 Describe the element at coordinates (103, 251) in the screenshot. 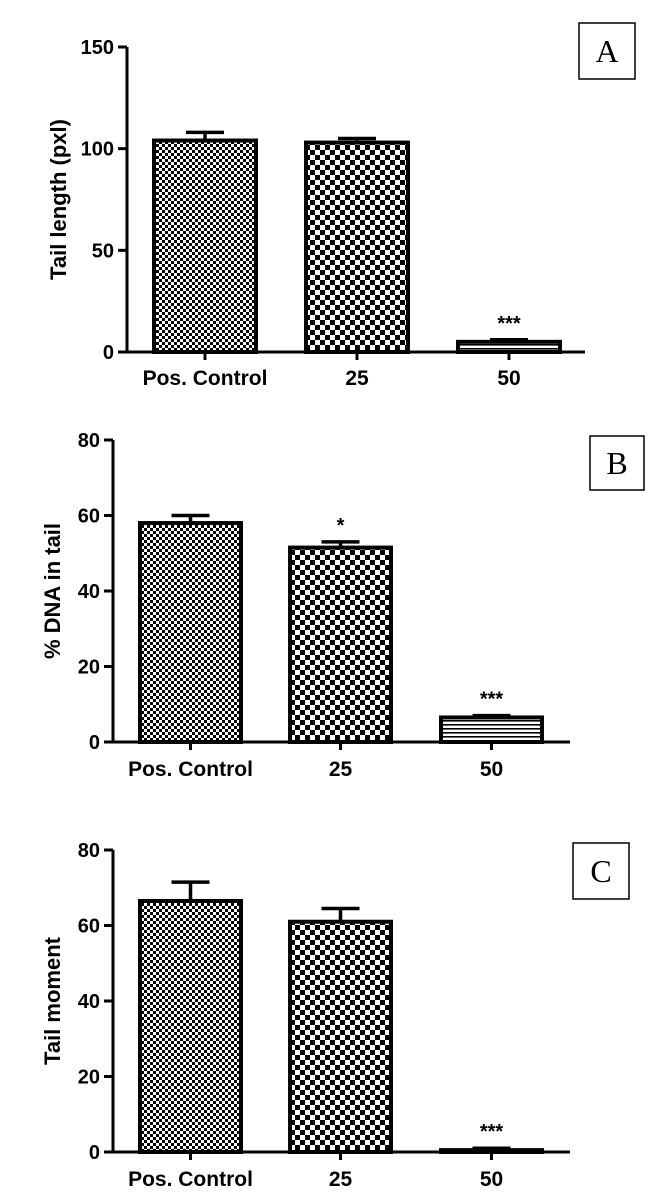

I see `y-tick-label: 50` at that location.